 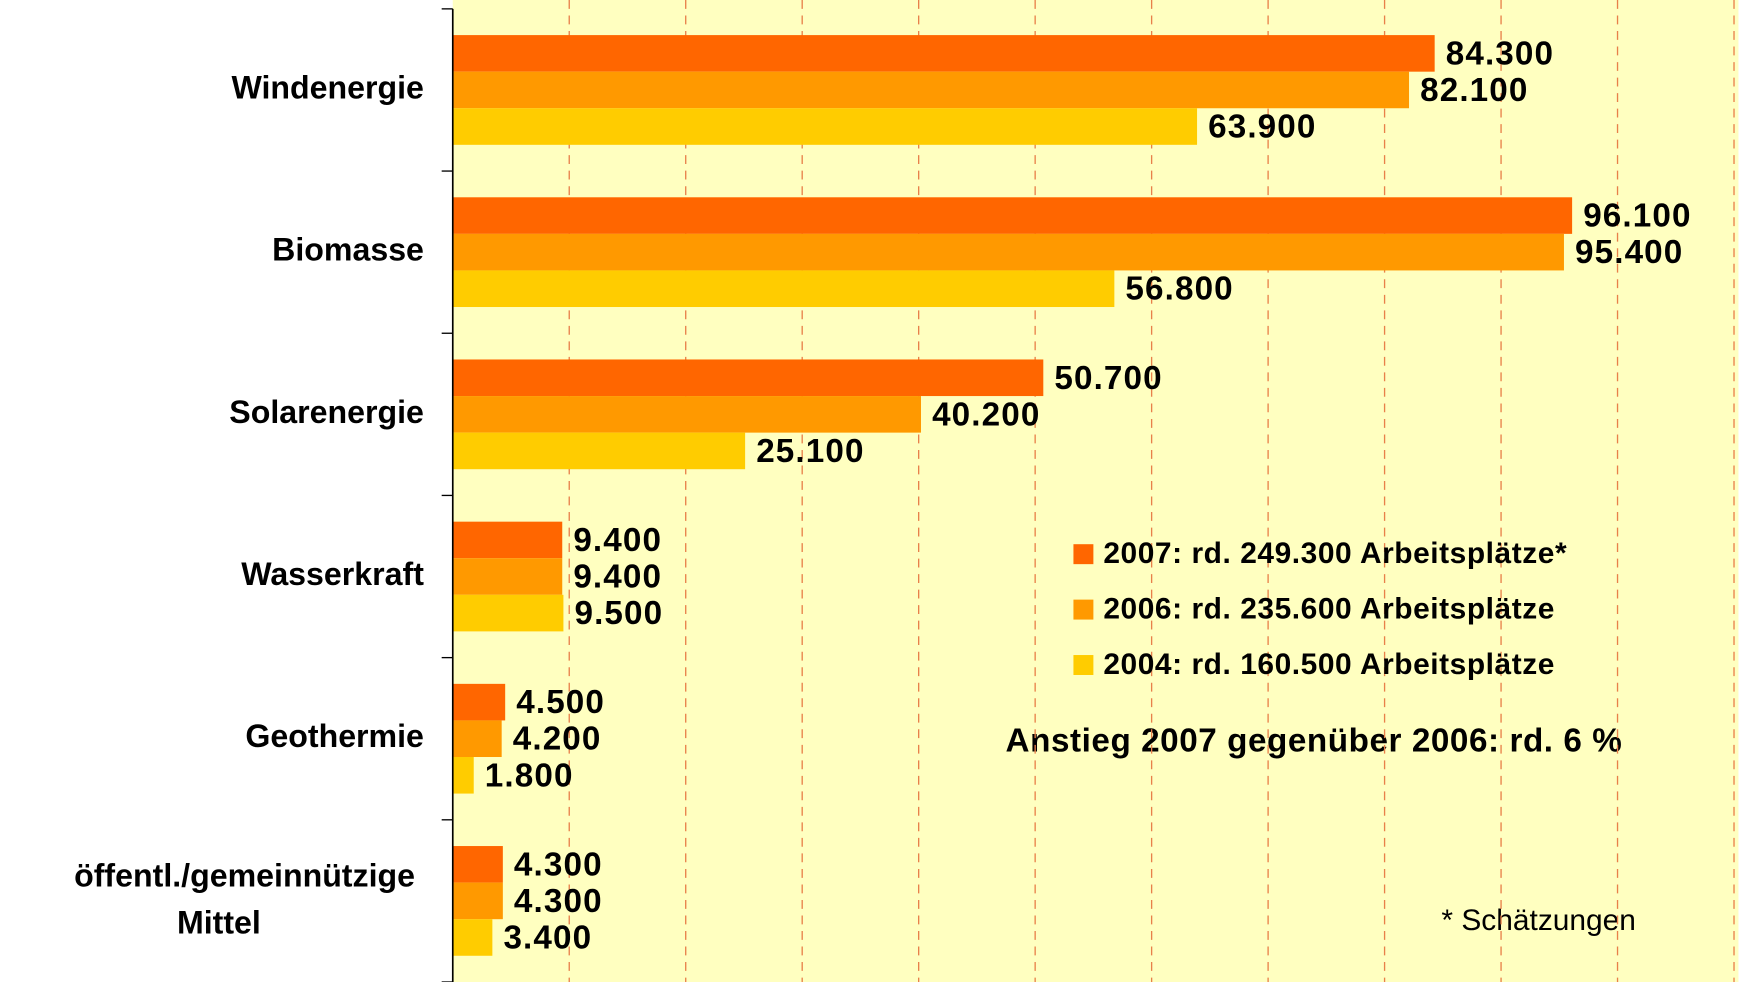 I want to click on legend-label: 2007: rd. 249.300 Arbeitsplätze*, so click(x=1335, y=553).